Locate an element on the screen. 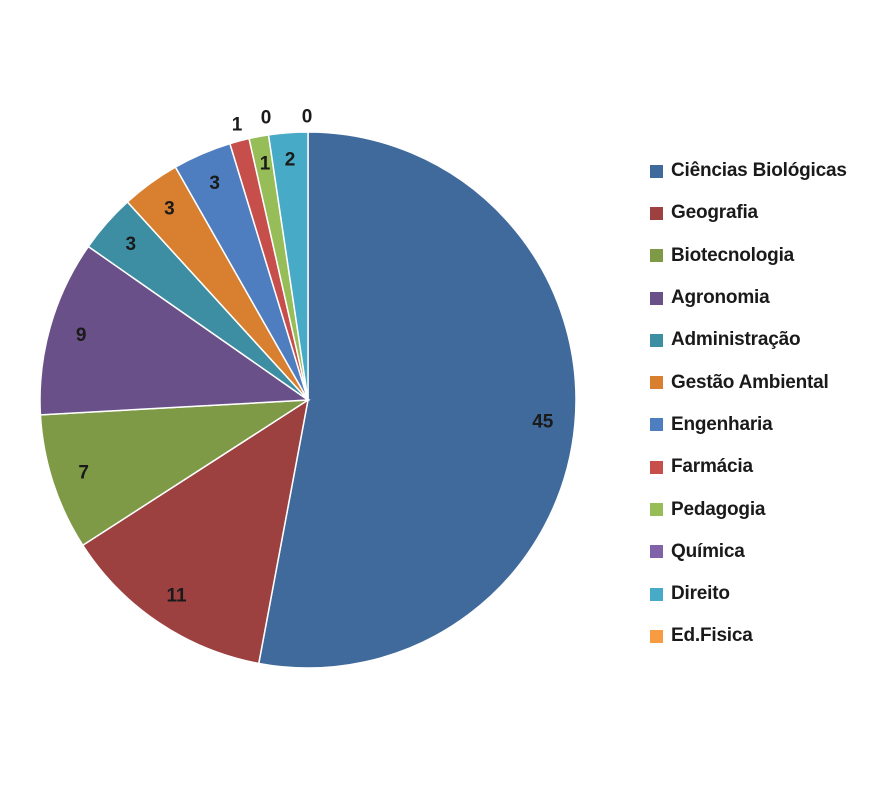 The image size is (870, 800). legend-item: Geografia is located at coordinates (757, 213).